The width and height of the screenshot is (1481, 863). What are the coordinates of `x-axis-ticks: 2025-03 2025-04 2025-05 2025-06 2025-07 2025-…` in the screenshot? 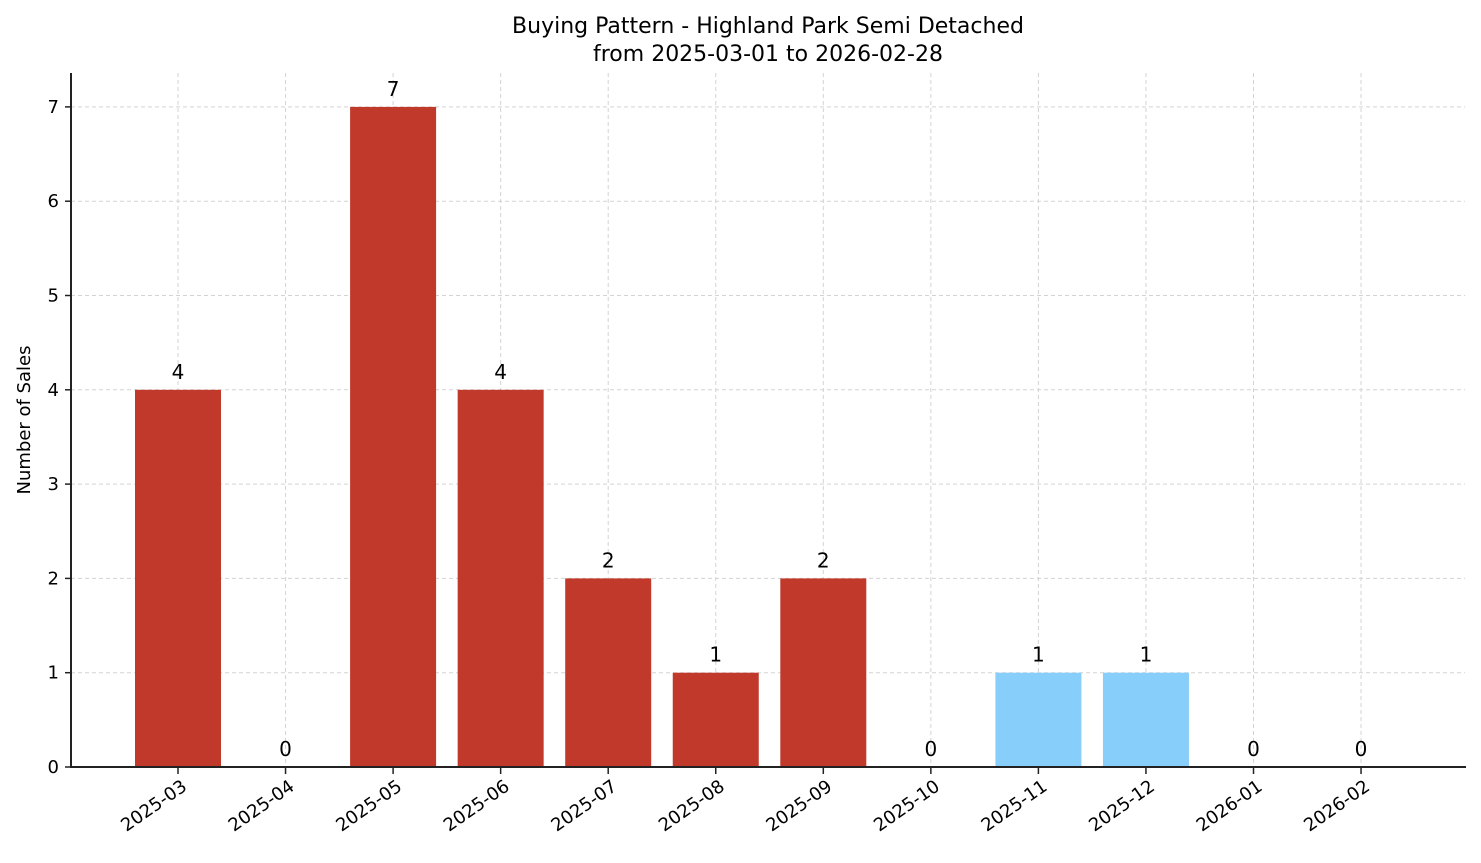 It's located at (745, 801).